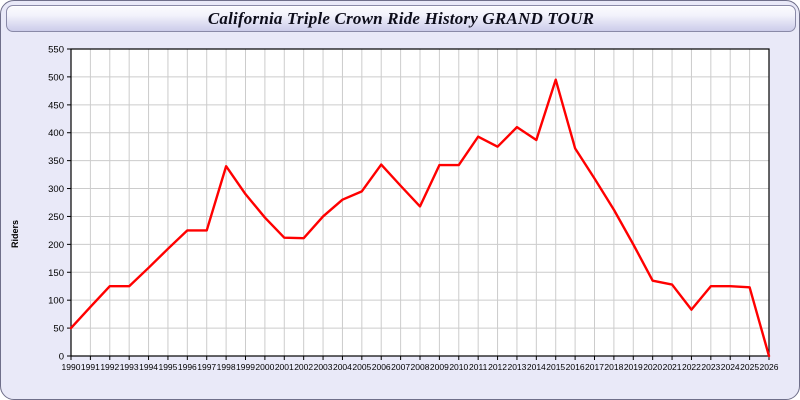 Image resolution: width=800 pixels, height=400 pixels. I want to click on x-axis-tick-label: 2001, so click(284, 367).